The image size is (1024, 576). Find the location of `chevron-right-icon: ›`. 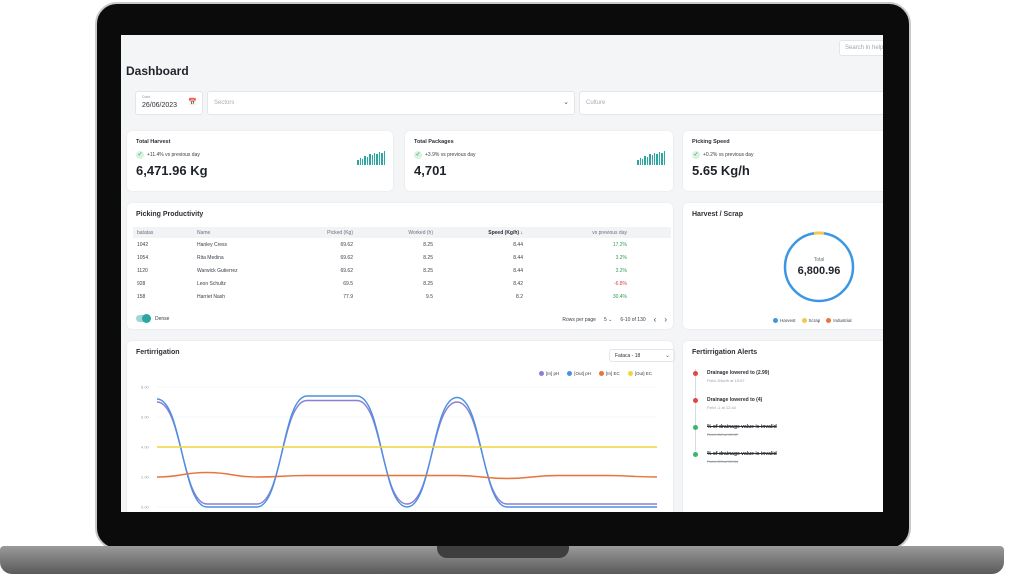

chevron-right-icon: › is located at coordinates (665, 319).